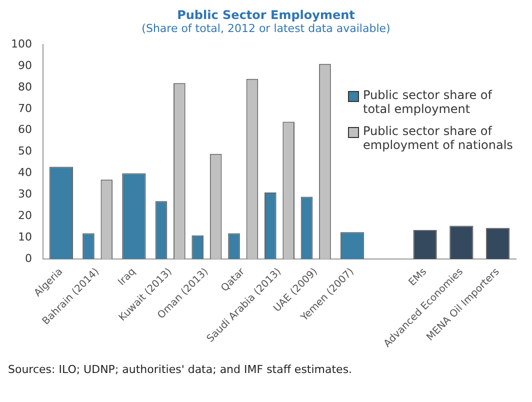 This screenshot has width=532, height=402. What do you see at coordinates (181, 369) in the screenshot?
I see `source-note: Sources: ILO; UDNP; authorities' data; and IMF staff estimates.` at bounding box center [181, 369].